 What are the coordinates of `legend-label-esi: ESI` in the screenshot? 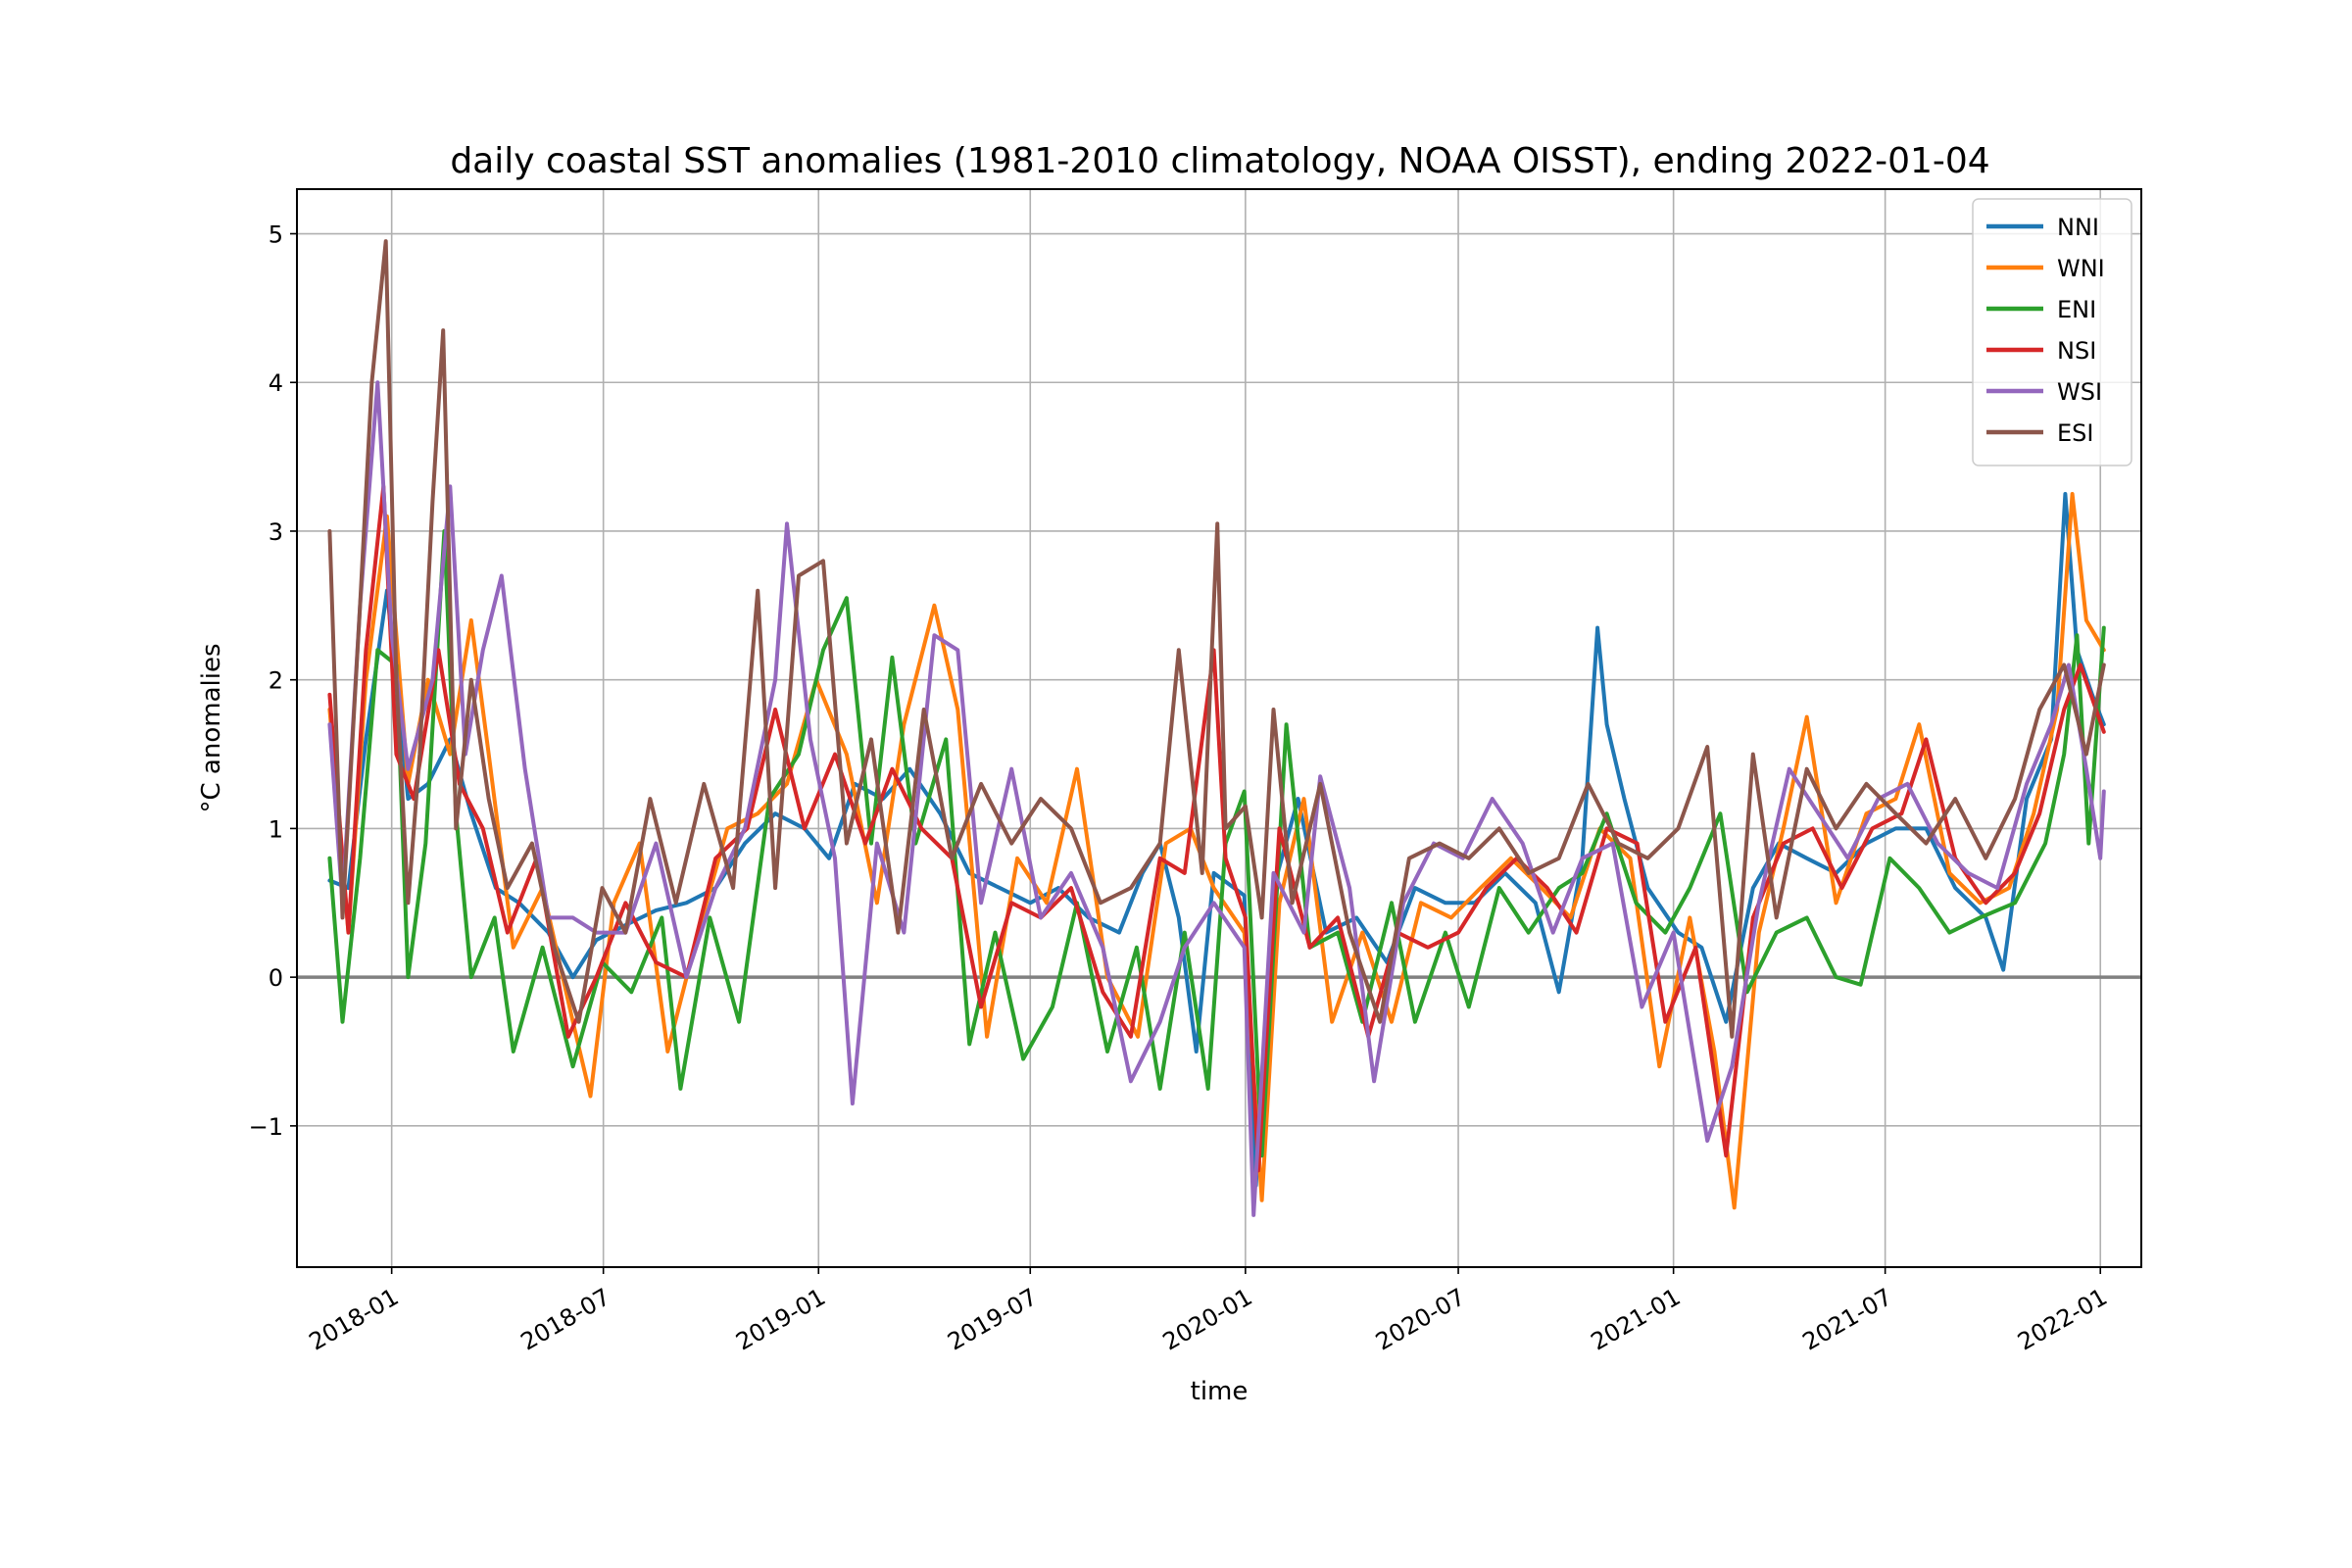 It's located at (2075, 433).